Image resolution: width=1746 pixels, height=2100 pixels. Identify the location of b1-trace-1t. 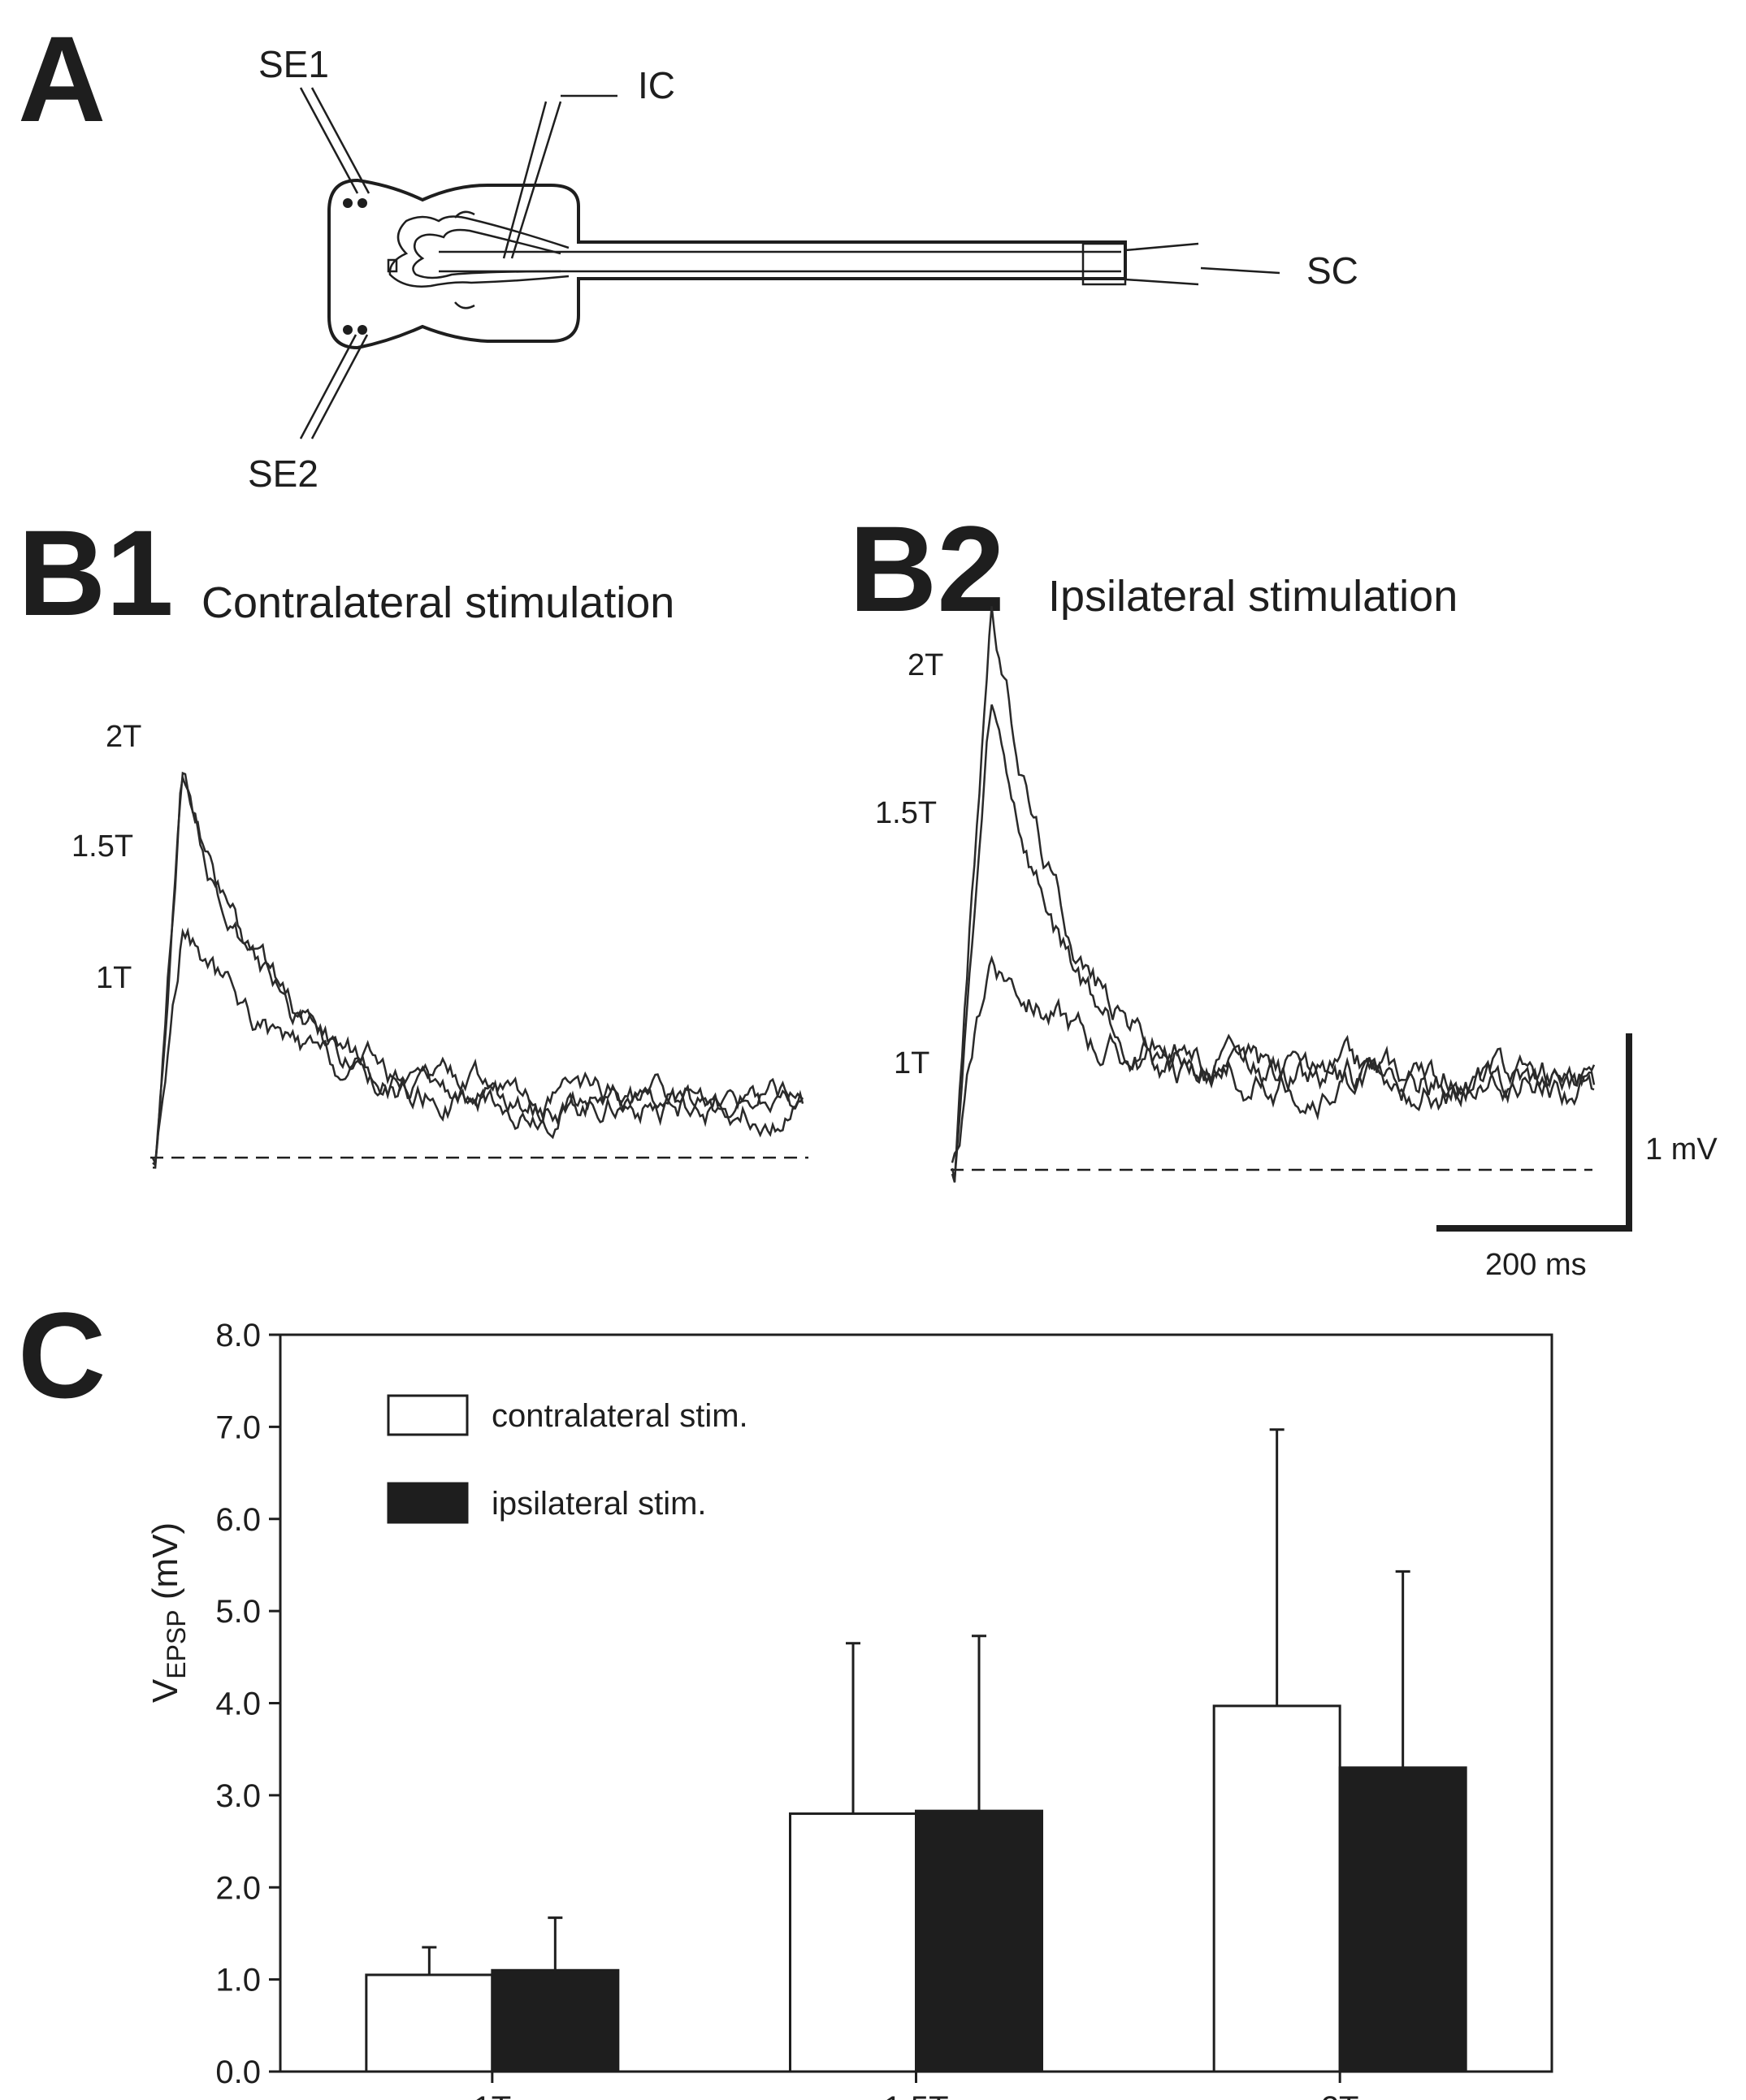
(477, 1047).